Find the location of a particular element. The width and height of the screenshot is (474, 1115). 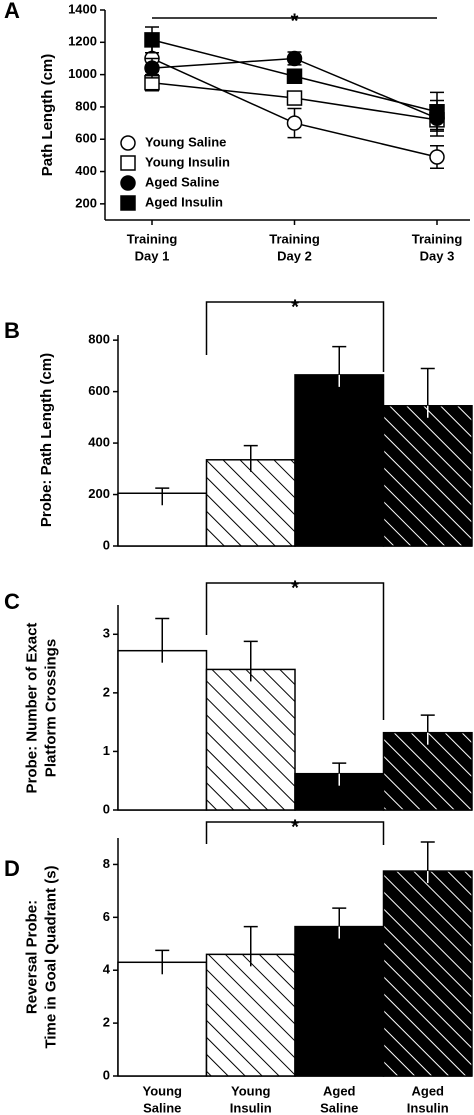

panel-letter: B is located at coordinates (12, 330).